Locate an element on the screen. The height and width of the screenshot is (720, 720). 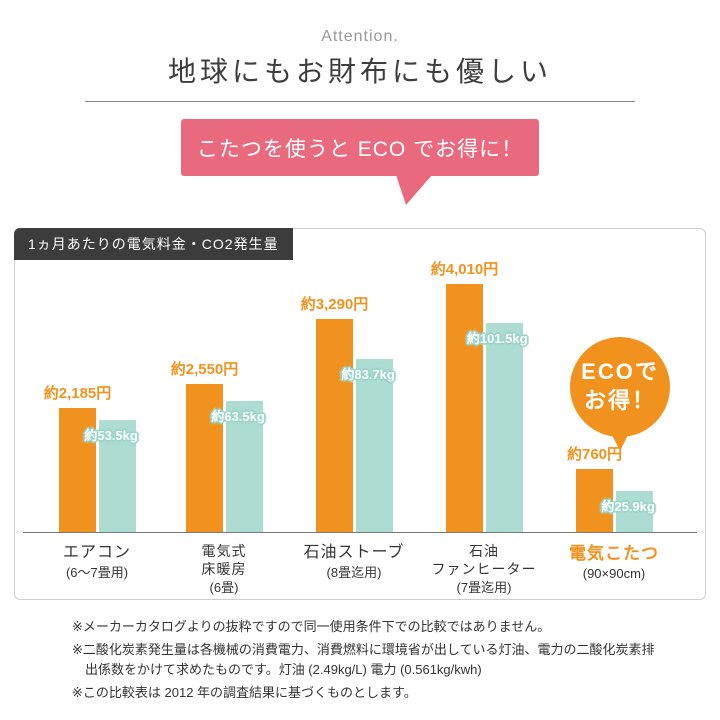
eco-badge-line1: ECOで is located at coordinates (620, 372).